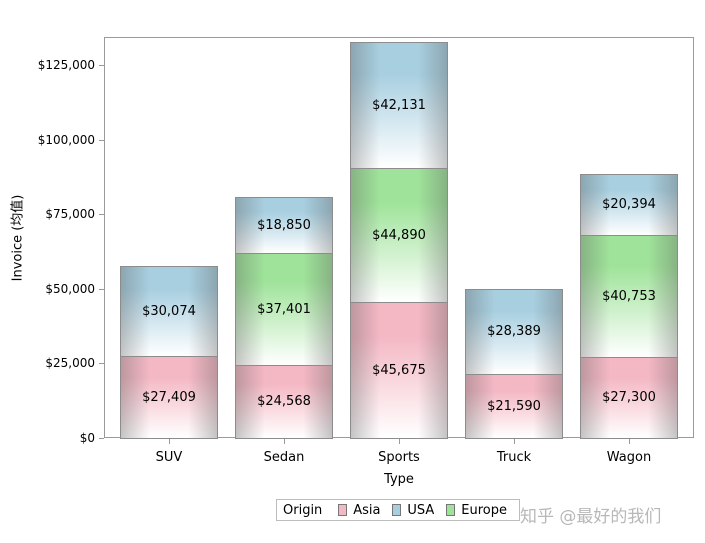 The image size is (705, 543). Describe the element at coordinates (66, 139) in the screenshot. I see `y-tick-label: $100,000` at that location.